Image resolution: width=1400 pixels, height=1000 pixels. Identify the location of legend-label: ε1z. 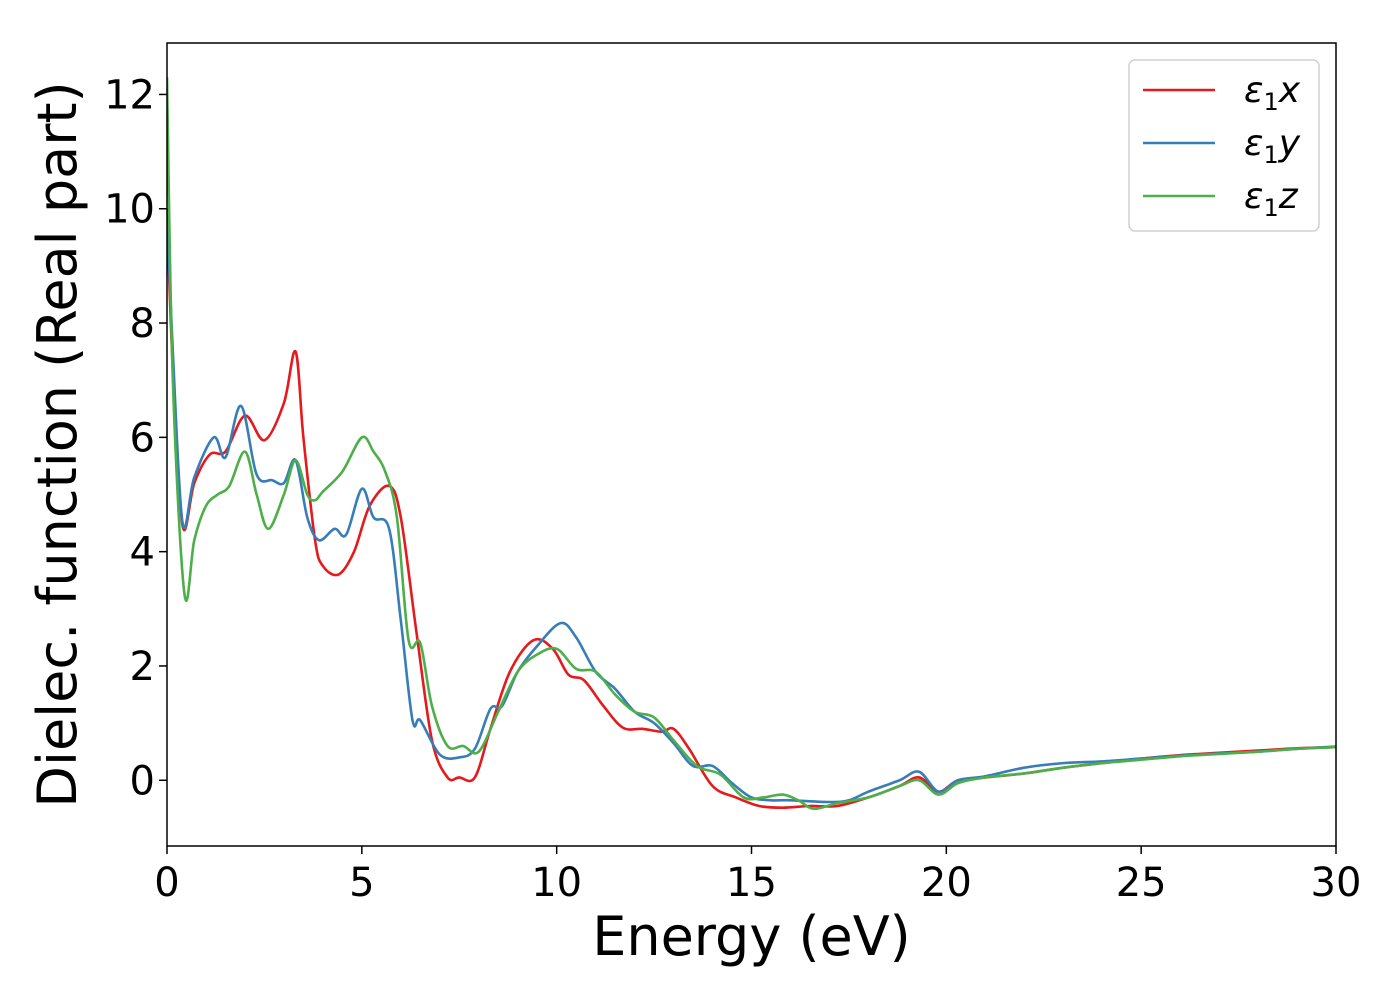
(1271, 199).